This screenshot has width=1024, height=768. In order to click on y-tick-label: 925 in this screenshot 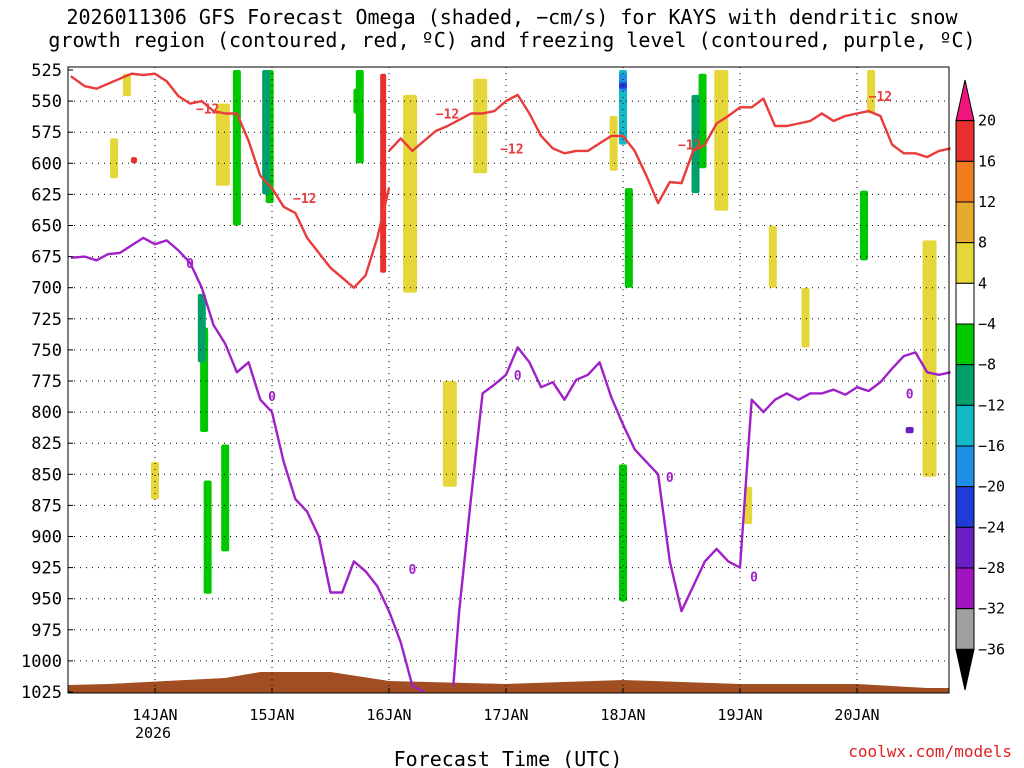, I will do `click(46, 569)`.